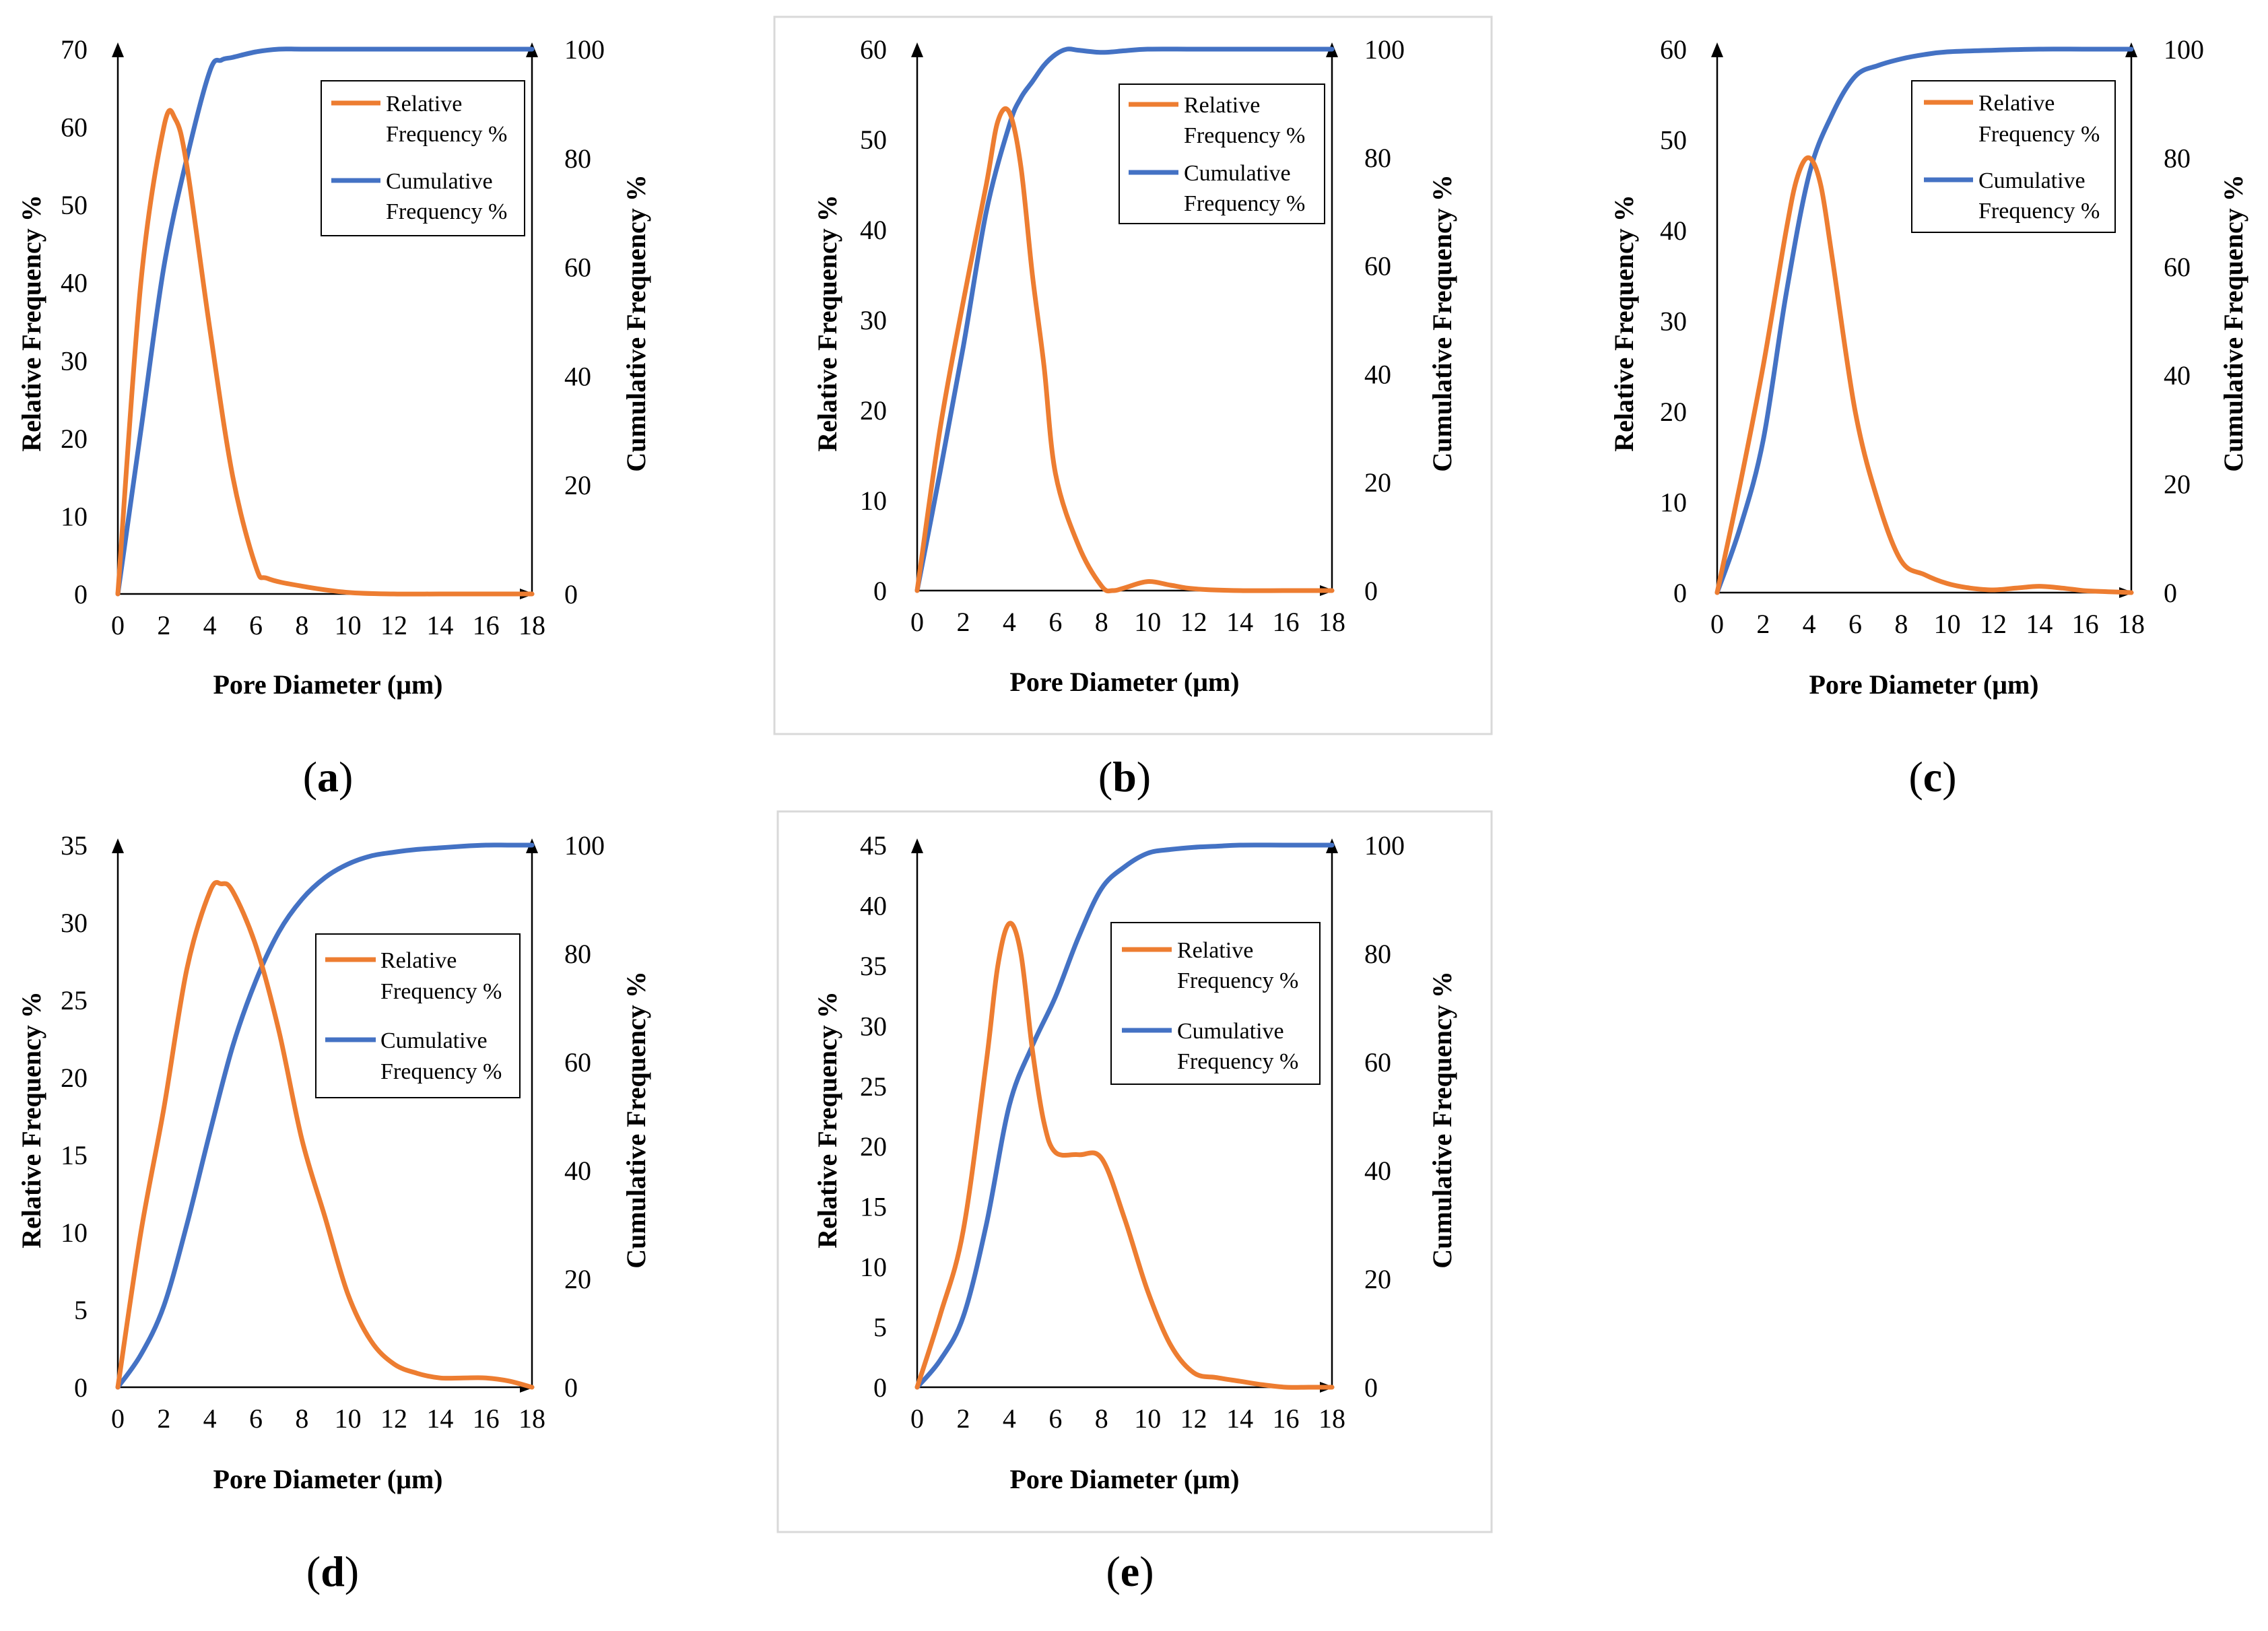  I want to click on left-axis-arrow-b, so click(917, 50).